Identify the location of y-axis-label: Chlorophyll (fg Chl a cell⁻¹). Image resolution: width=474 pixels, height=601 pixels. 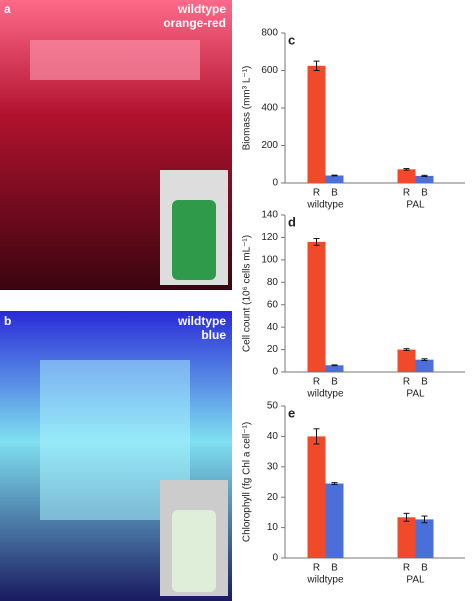
(247, 482).